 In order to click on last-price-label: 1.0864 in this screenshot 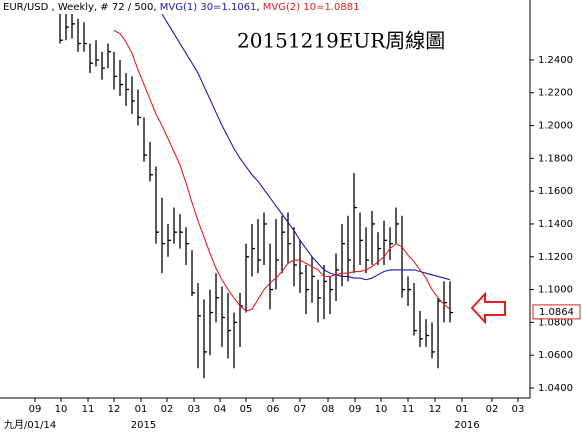, I will do `click(556, 312)`.